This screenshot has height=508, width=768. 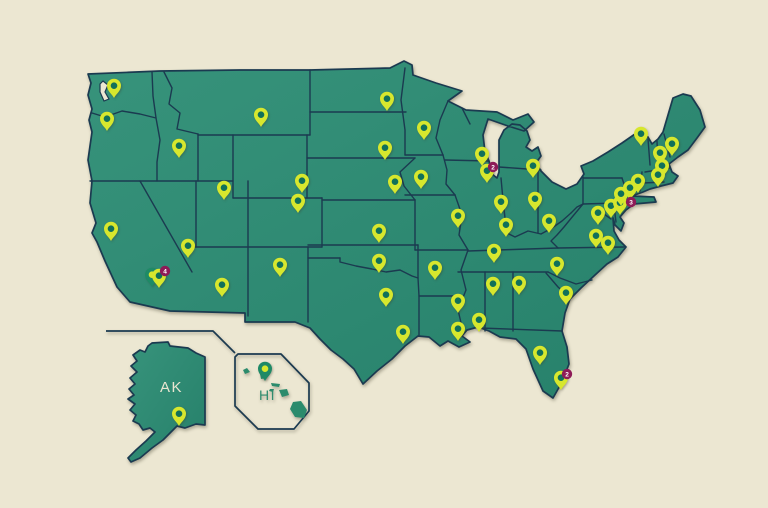 What do you see at coordinates (165, 271) in the screenshot?
I see `cluster-count-badge: 4` at bounding box center [165, 271].